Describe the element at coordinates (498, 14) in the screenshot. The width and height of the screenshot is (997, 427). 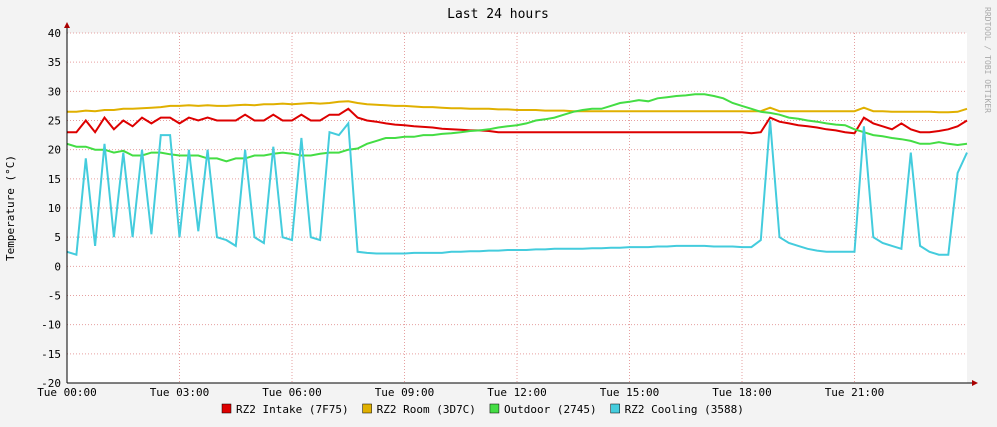
I see `chart-title: Last 24 hours` at that location.